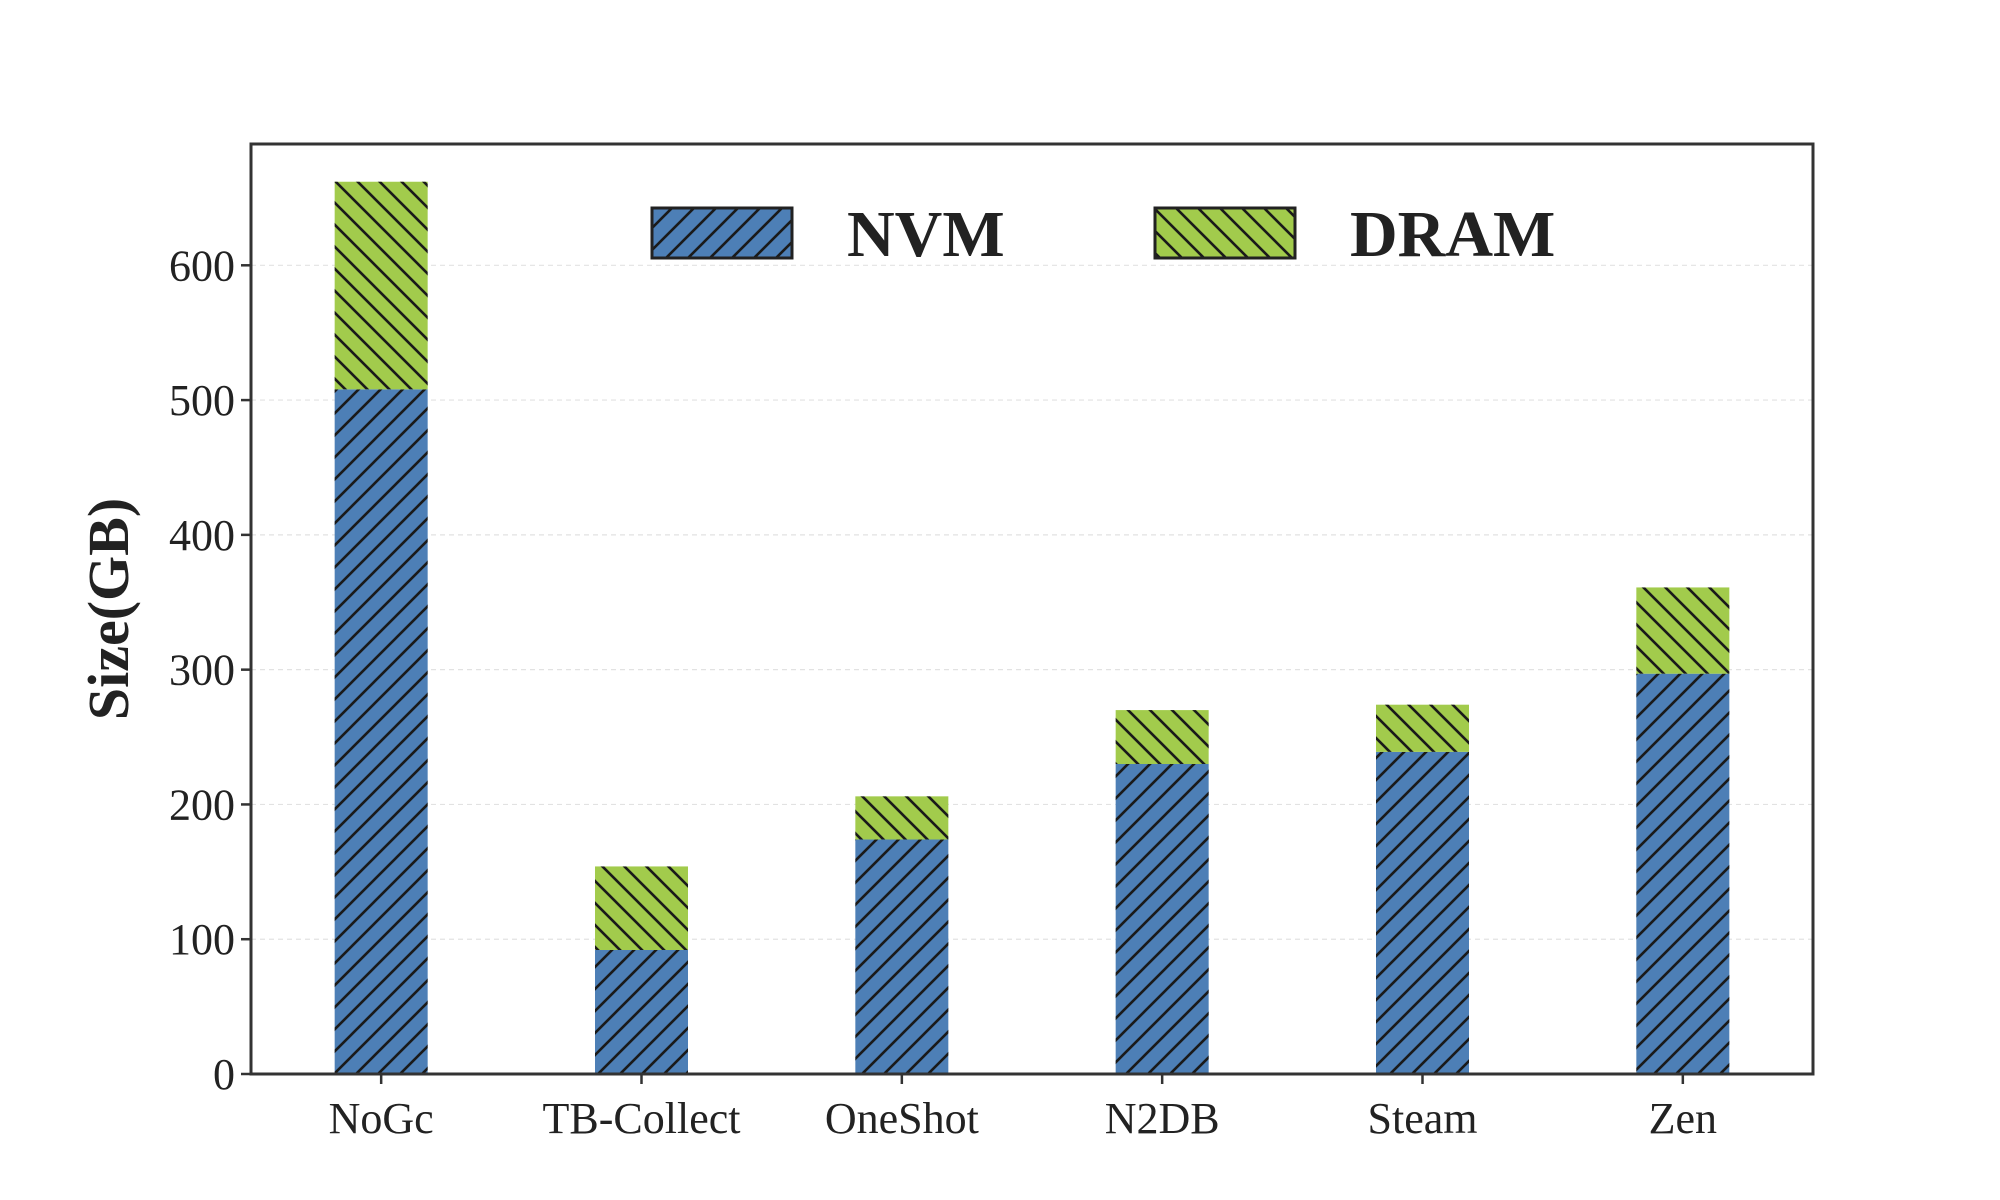 Image resolution: width=2000 pixels, height=1200 pixels. Describe the element at coordinates (202, 535) in the screenshot. I see `y-tick-label-400: 400` at that location.